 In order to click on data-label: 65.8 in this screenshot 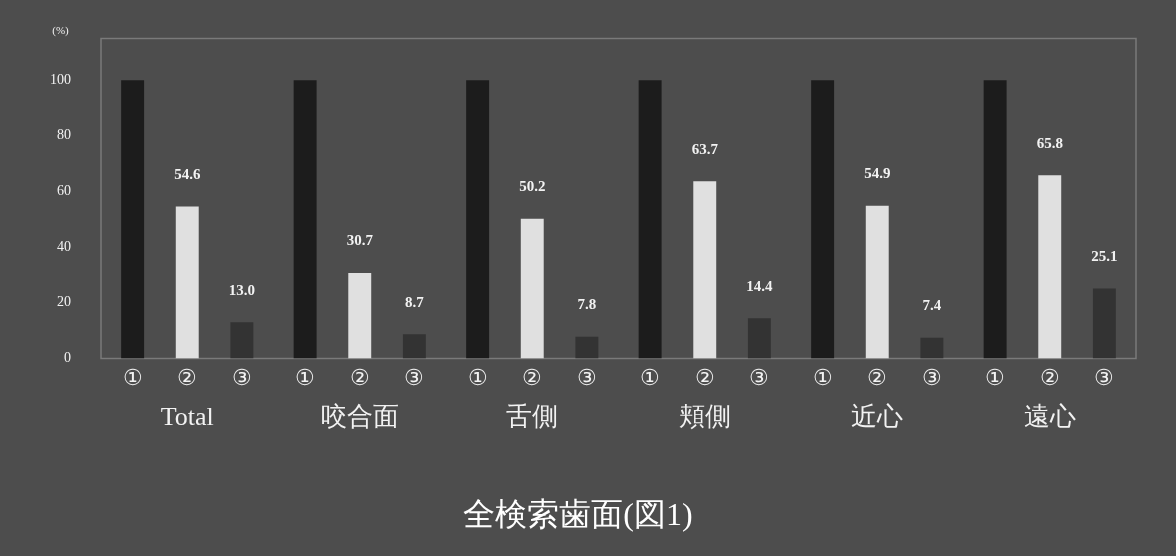, I will do `click(1049, 142)`.